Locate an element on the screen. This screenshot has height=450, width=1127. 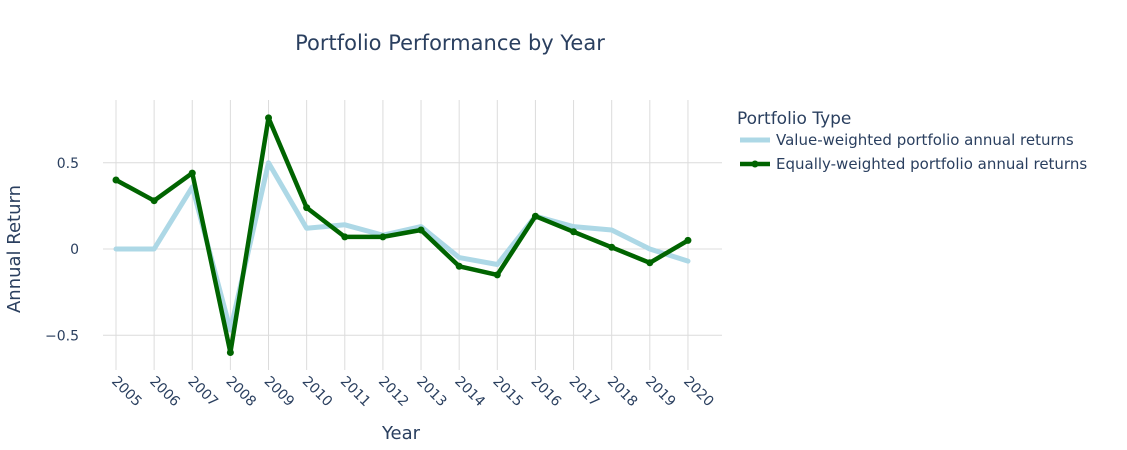
y-tick-label: −0.5 is located at coordinates (62, 336).